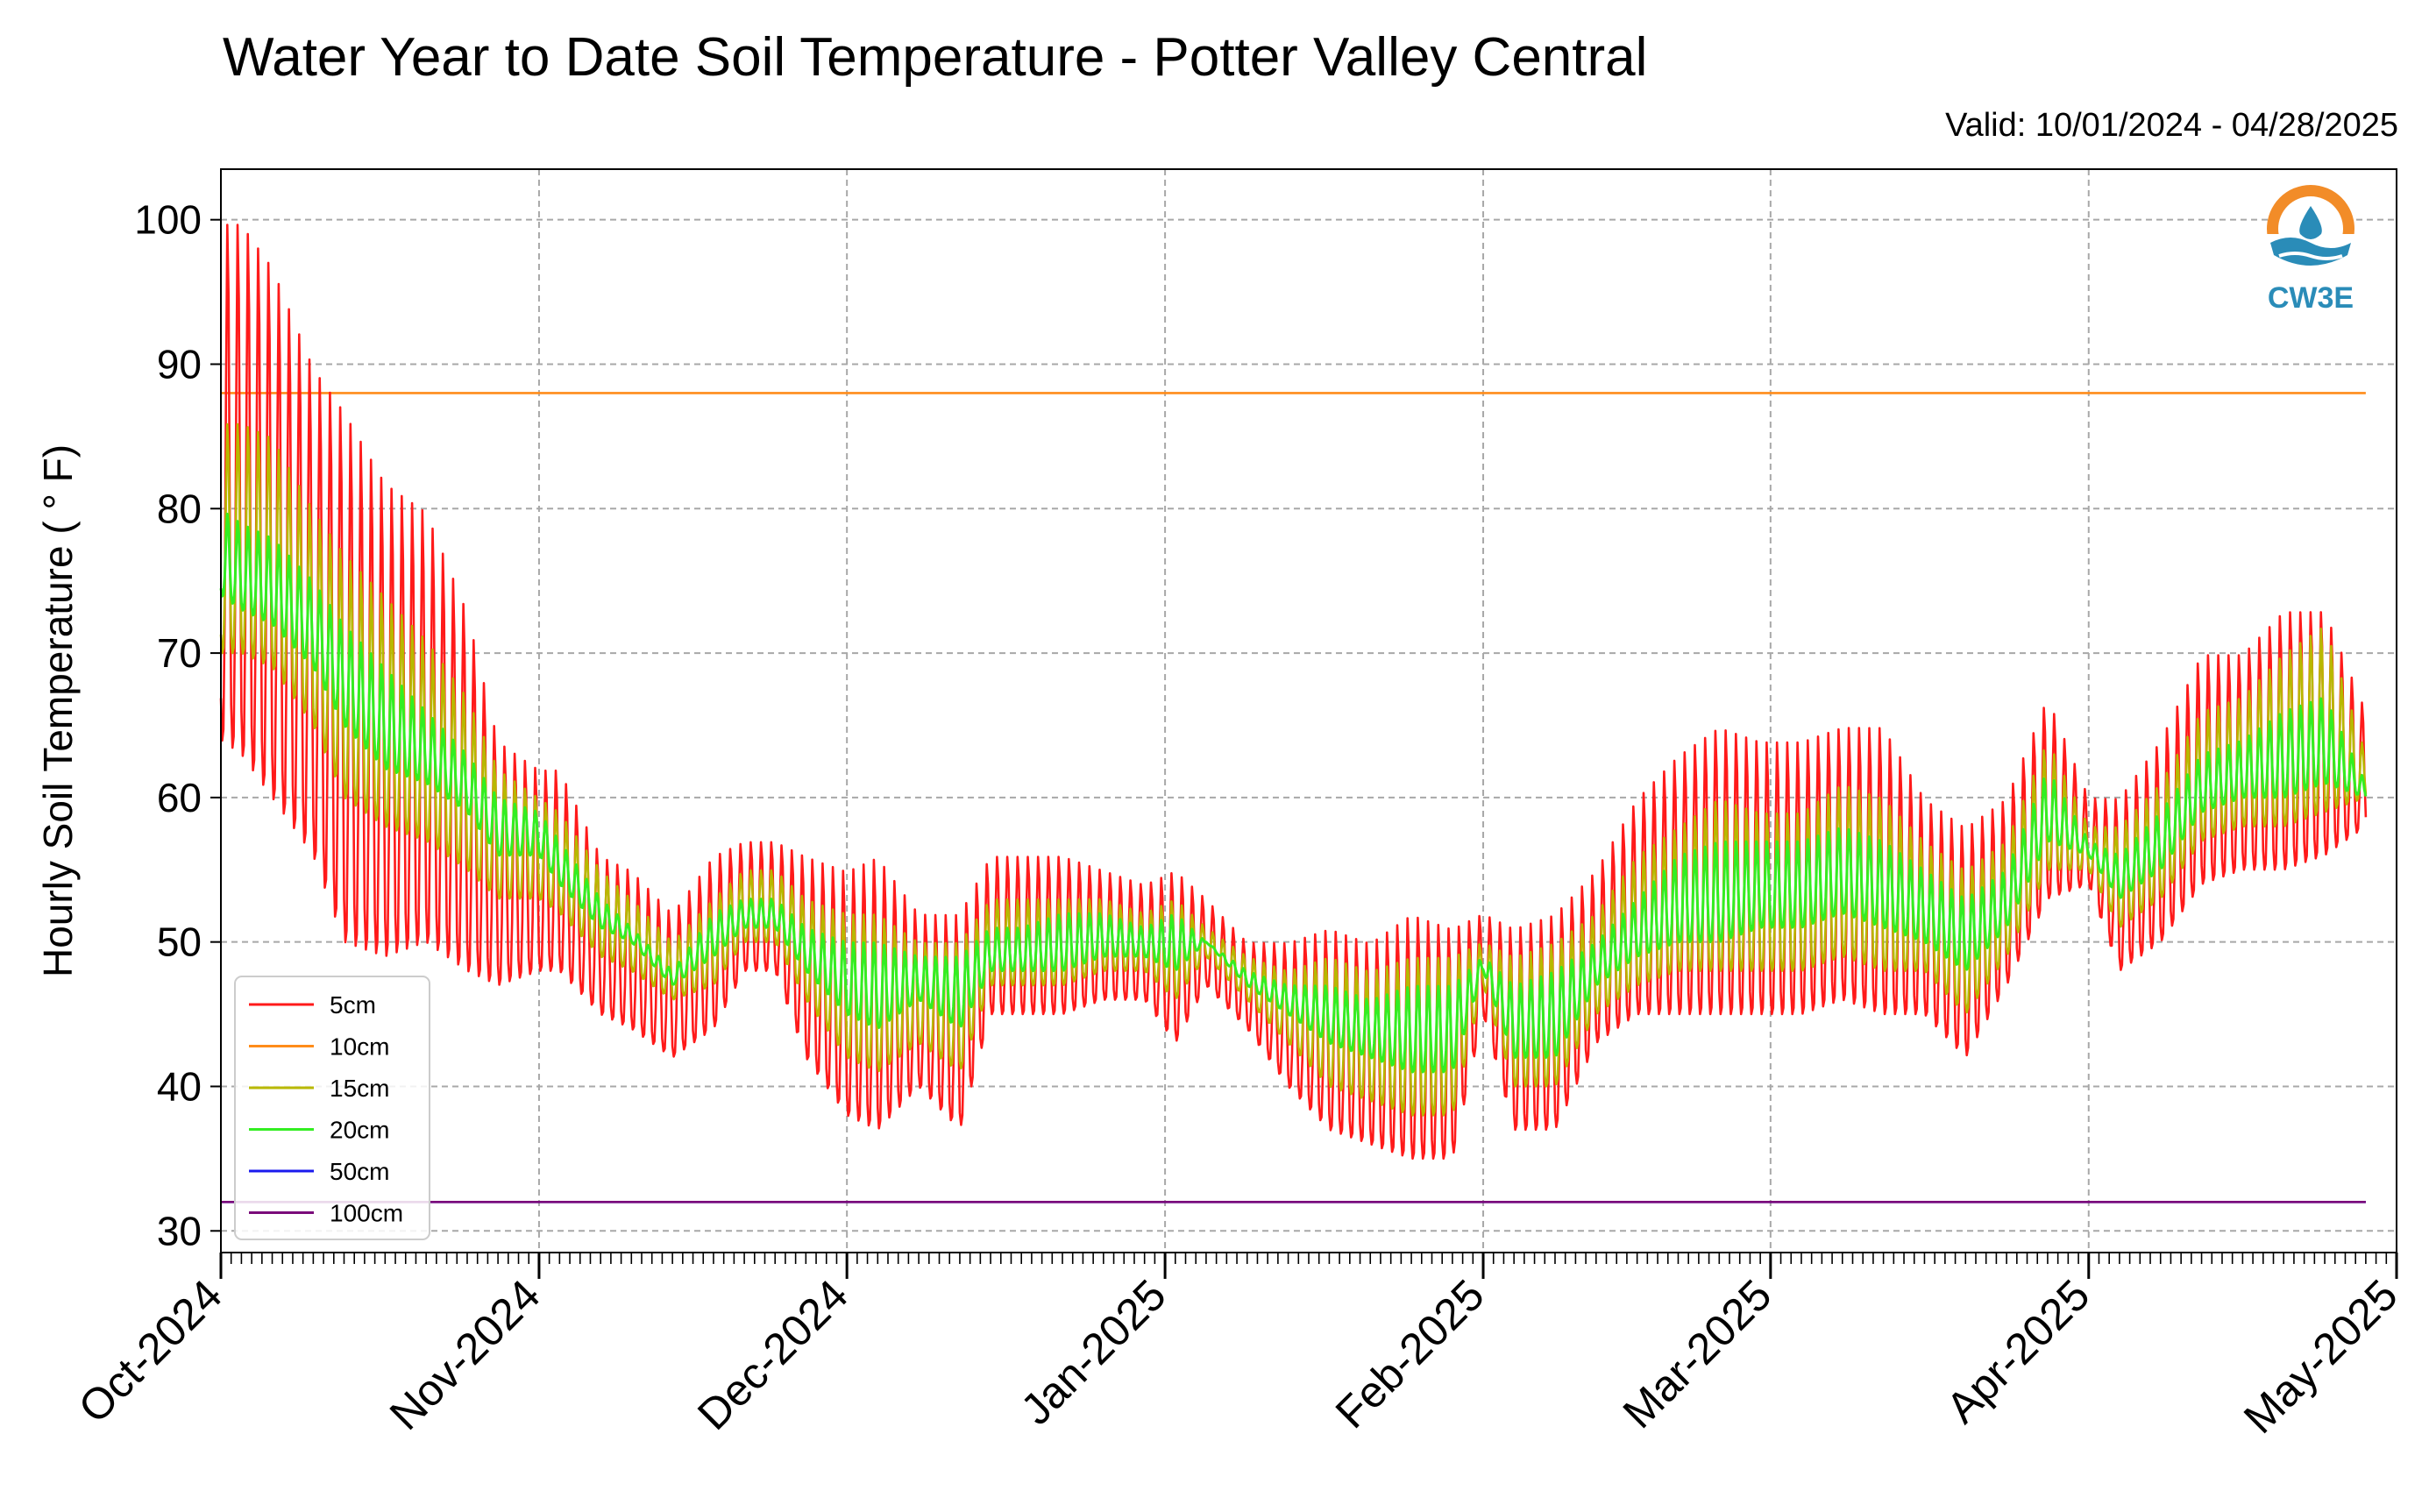  What do you see at coordinates (168, 220) in the screenshot?
I see `y-tick-label: 100` at bounding box center [168, 220].